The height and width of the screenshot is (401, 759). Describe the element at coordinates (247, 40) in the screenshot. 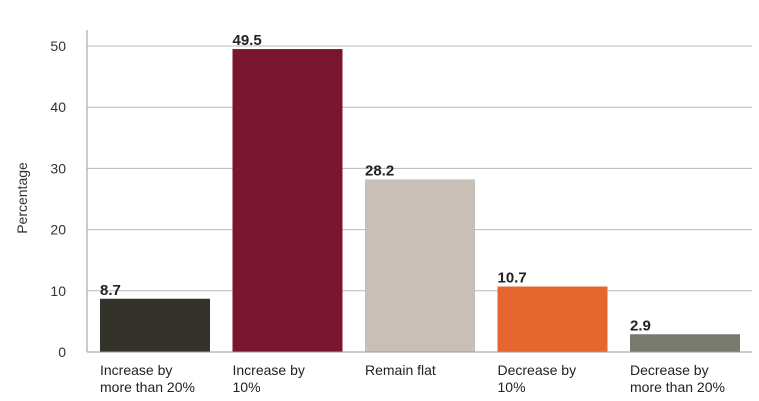

I see `data-label: 49.5` at that location.